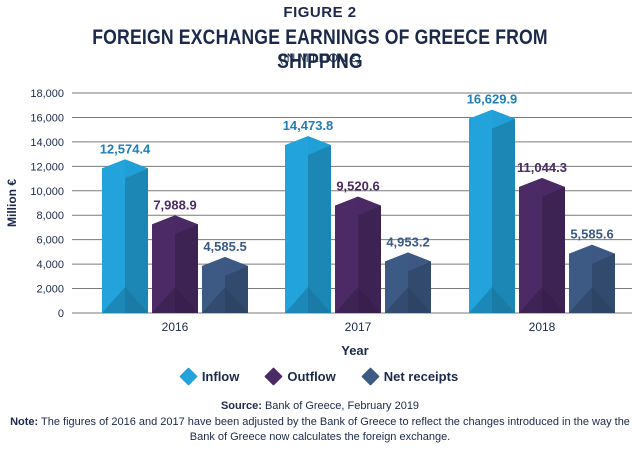 The image size is (640, 452). What do you see at coordinates (492, 211) in the screenshot?
I see `bar-inflow-2018` at bounding box center [492, 211].